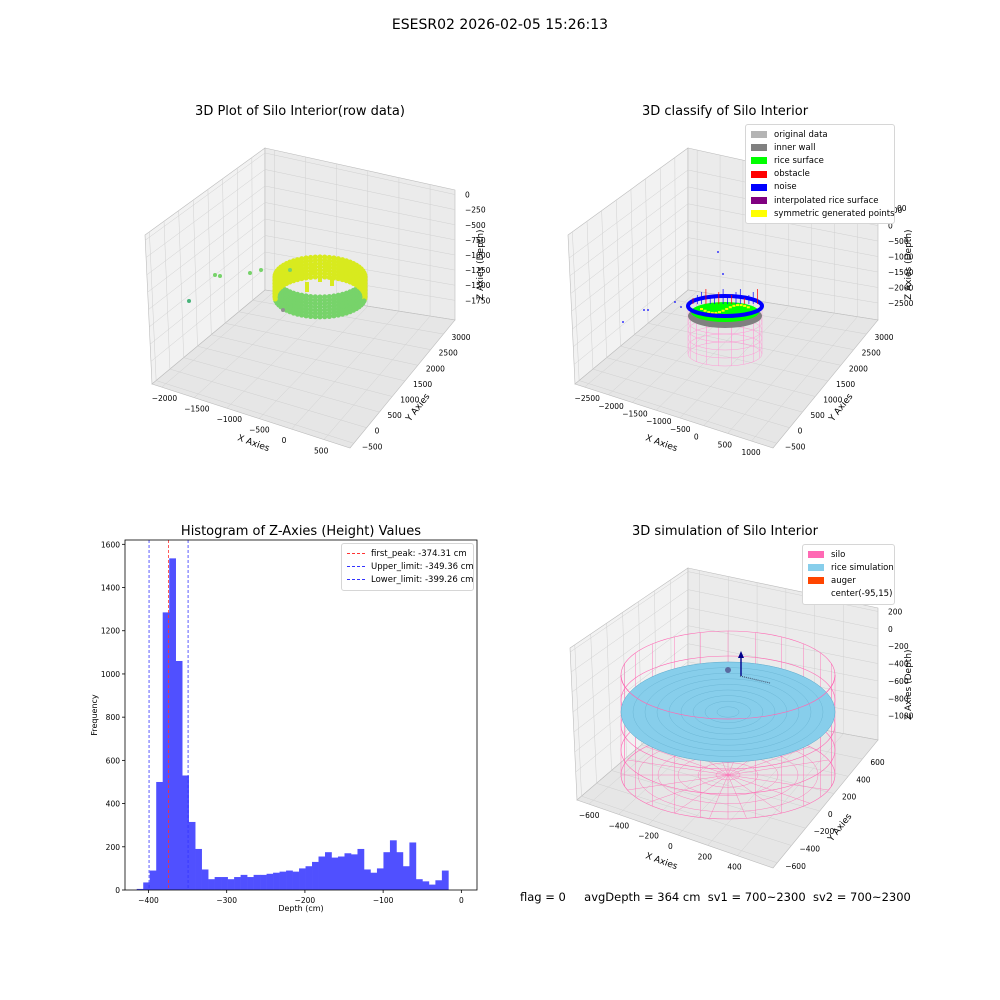 The width and height of the screenshot is (1000, 1000). Describe the element at coordinates (321, 451) in the screenshot. I see `p1-xtick: 500` at that location.